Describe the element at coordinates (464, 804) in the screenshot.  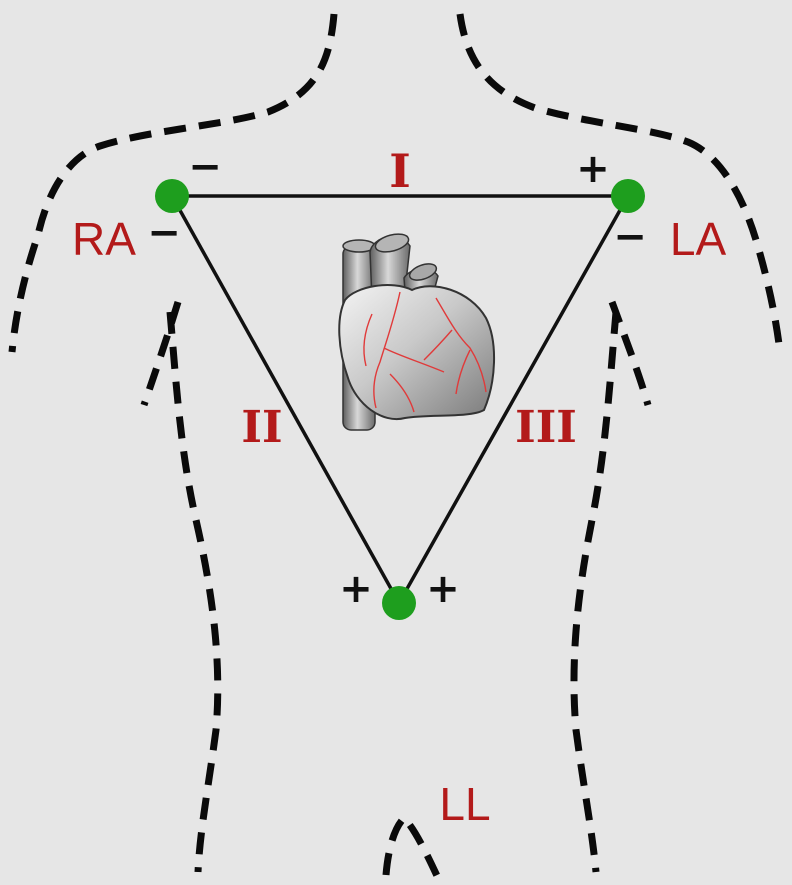
I see `limb-label-ll: LL` at that location.